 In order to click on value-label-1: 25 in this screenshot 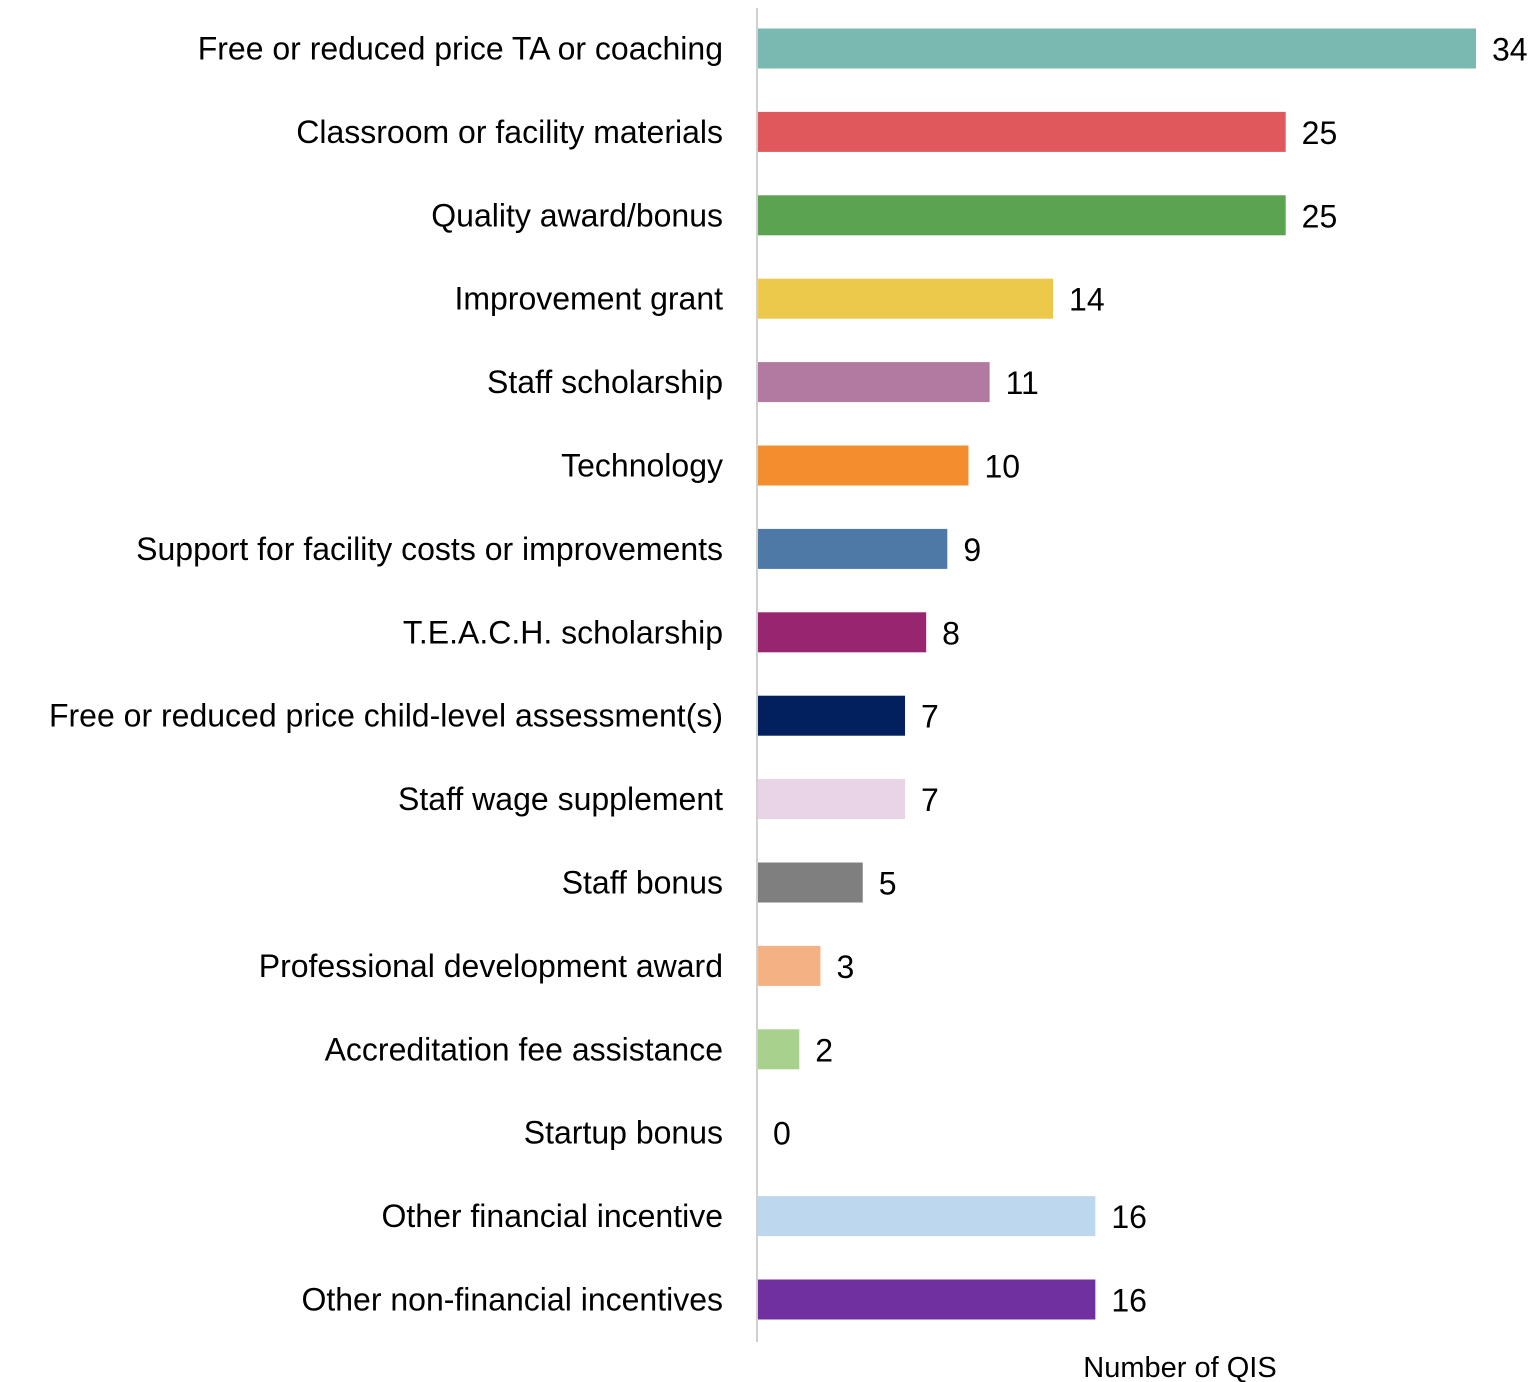, I will do `click(1320, 133)`.